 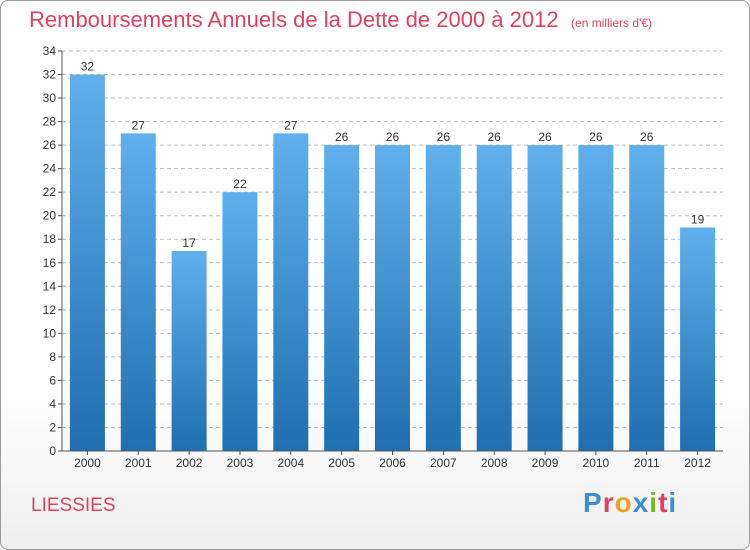 What do you see at coordinates (87, 262) in the screenshot?
I see `bar-2000` at bounding box center [87, 262].